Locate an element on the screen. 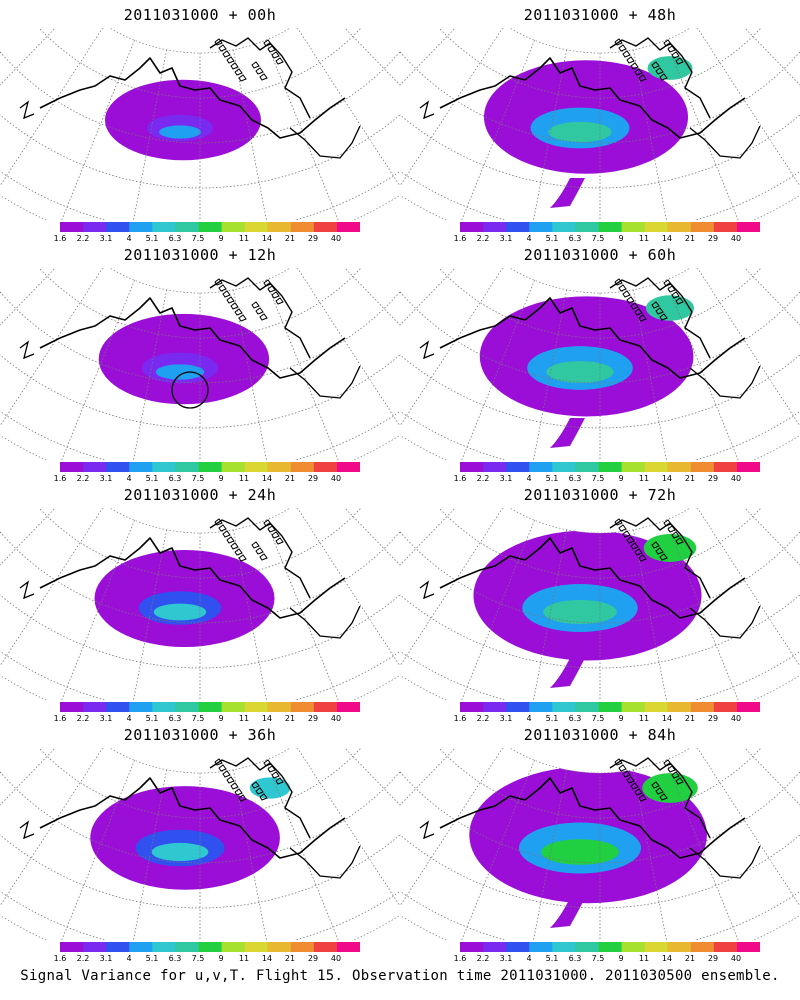 The image size is (800, 1000). colorbar-label: 4 is located at coordinates (529, 238).